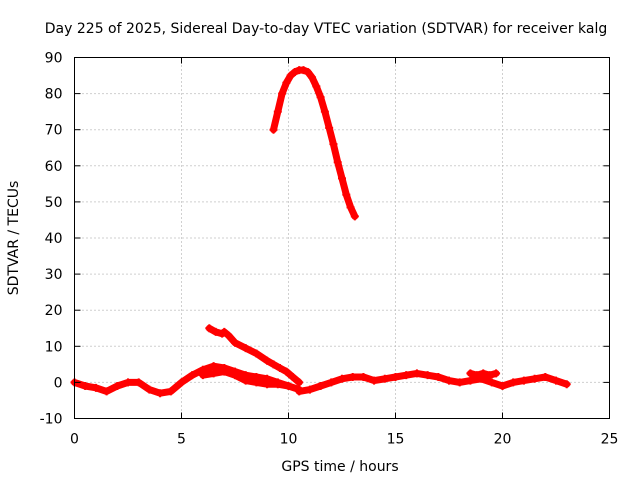  Describe the element at coordinates (58, 383) in the screenshot. I see `y-tick-label: 0` at that location.